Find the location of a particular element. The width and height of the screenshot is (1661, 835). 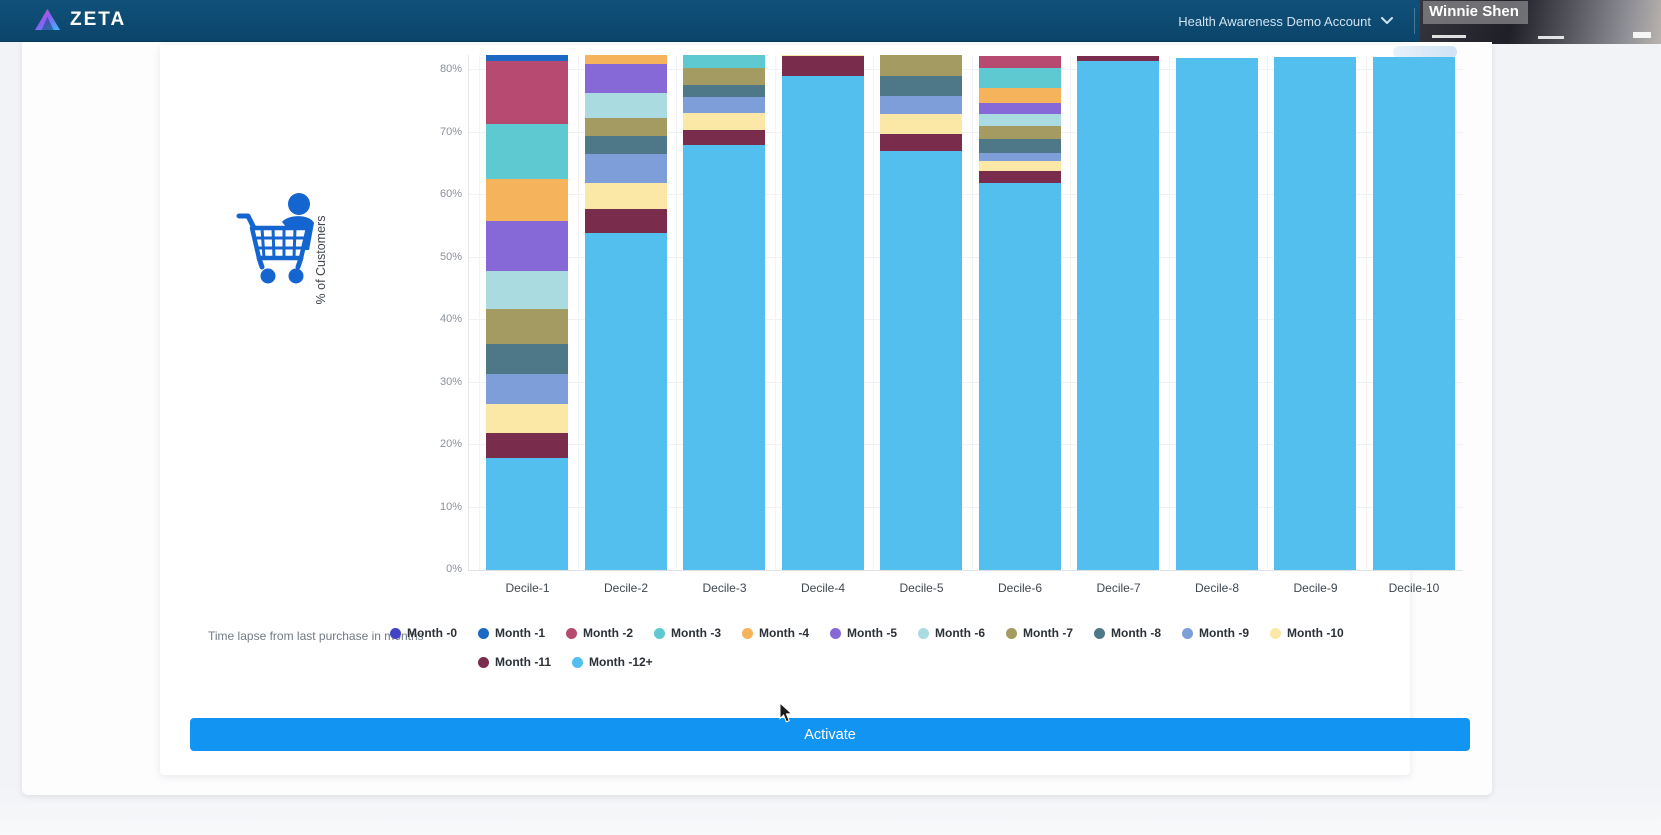

legend-label: Month -4 is located at coordinates (784, 633).